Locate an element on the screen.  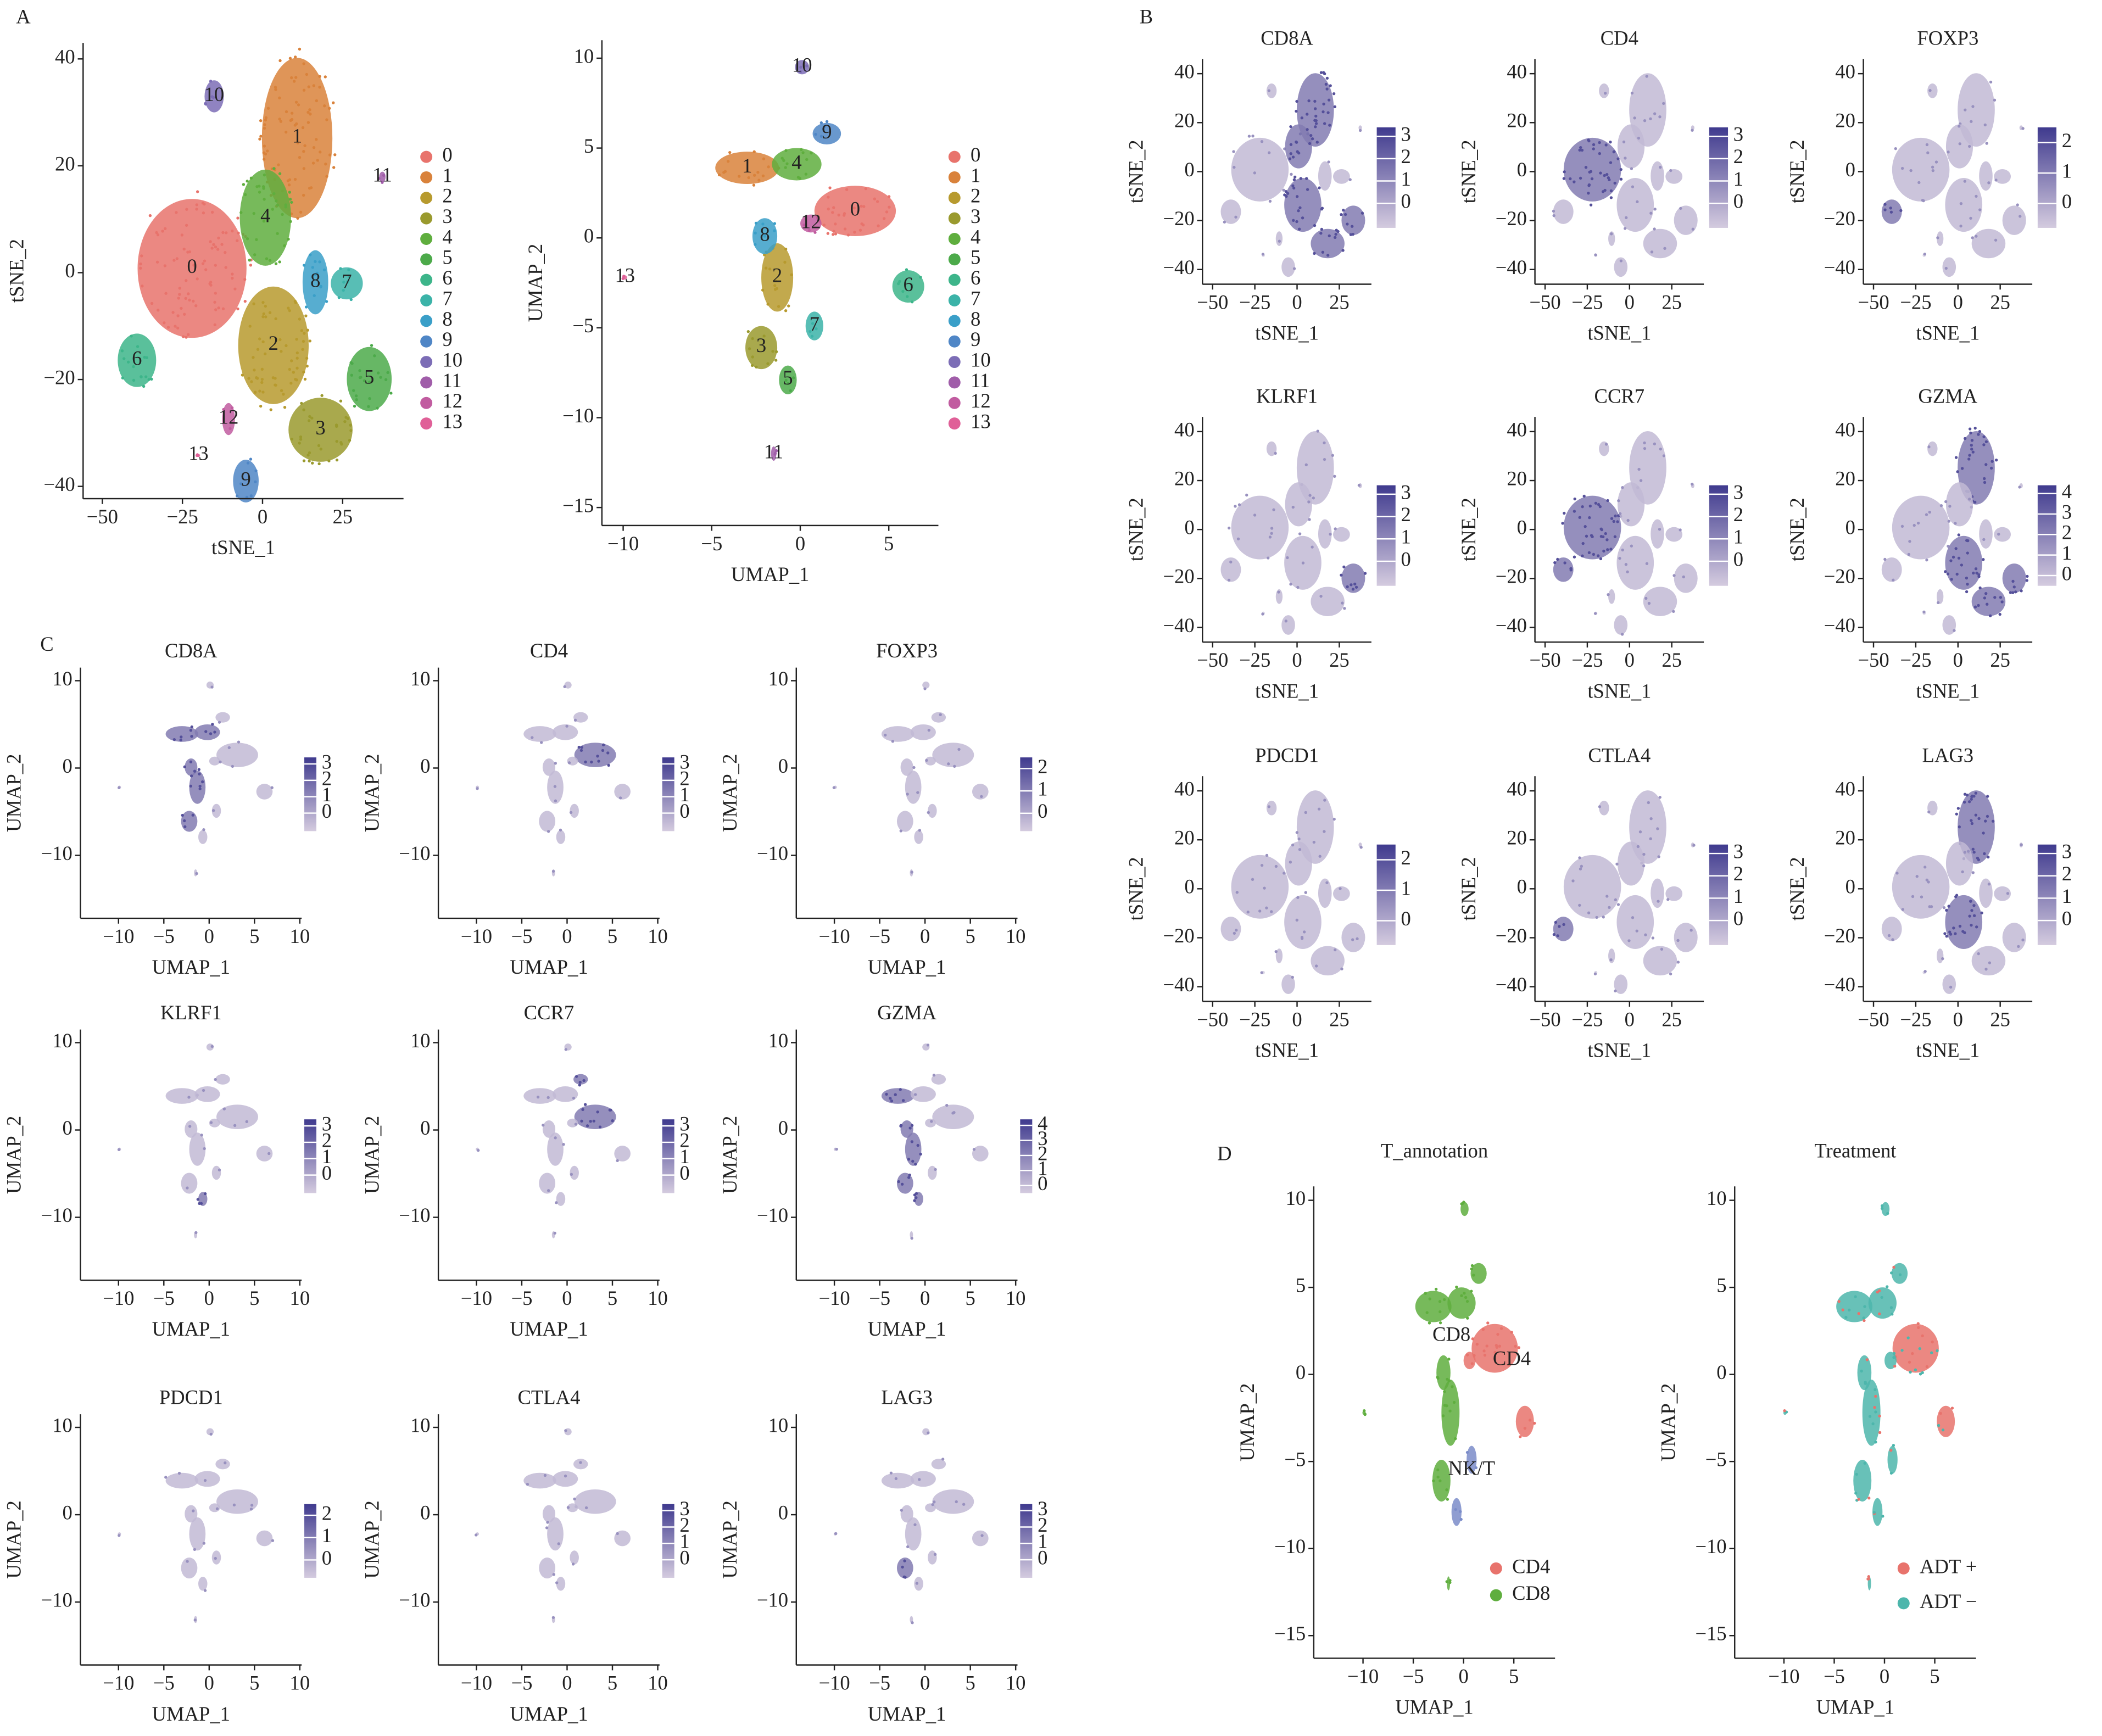
y-tick-label: 5 is located at coordinates (589, 146).